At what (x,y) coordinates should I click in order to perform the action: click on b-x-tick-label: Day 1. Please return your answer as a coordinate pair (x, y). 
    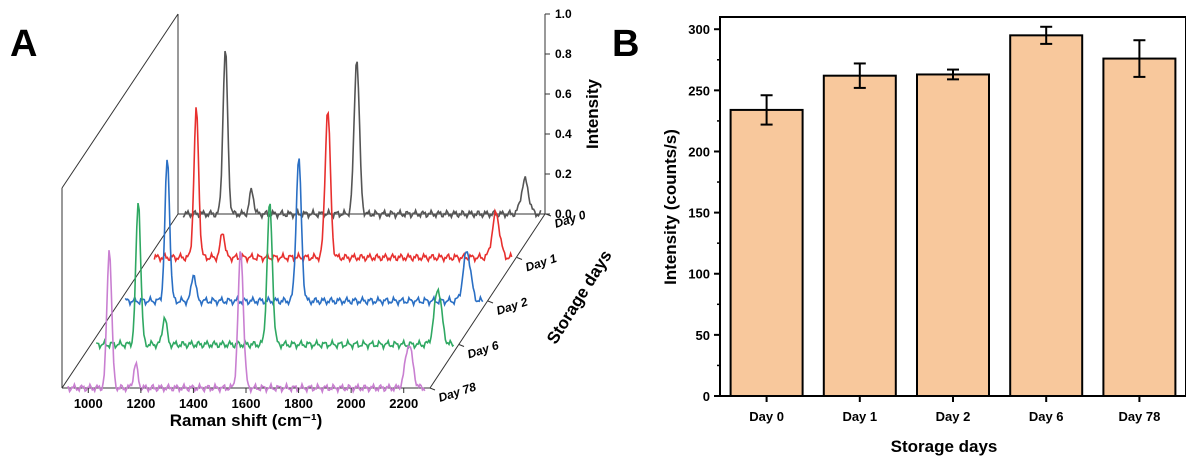
    Looking at the image, I should click on (859, 416).